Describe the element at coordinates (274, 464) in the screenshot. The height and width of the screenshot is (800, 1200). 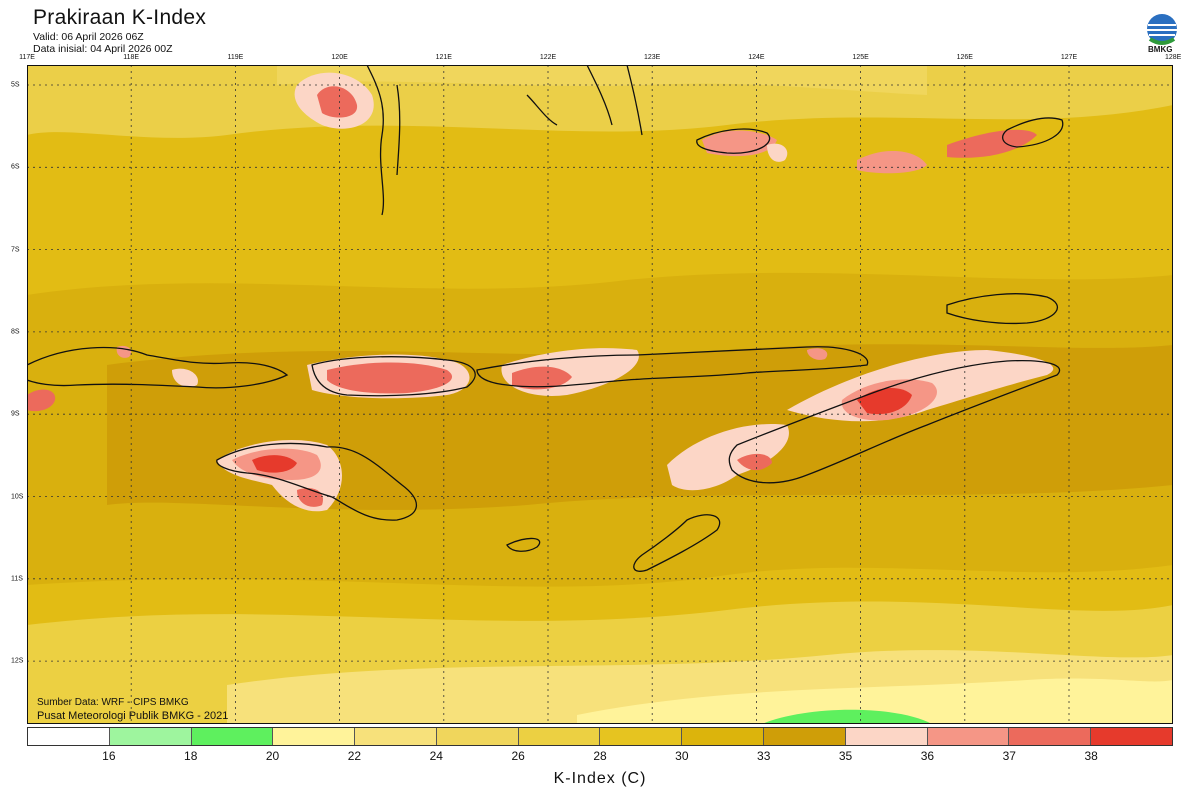
I see `patch-sumba-core` at that location.